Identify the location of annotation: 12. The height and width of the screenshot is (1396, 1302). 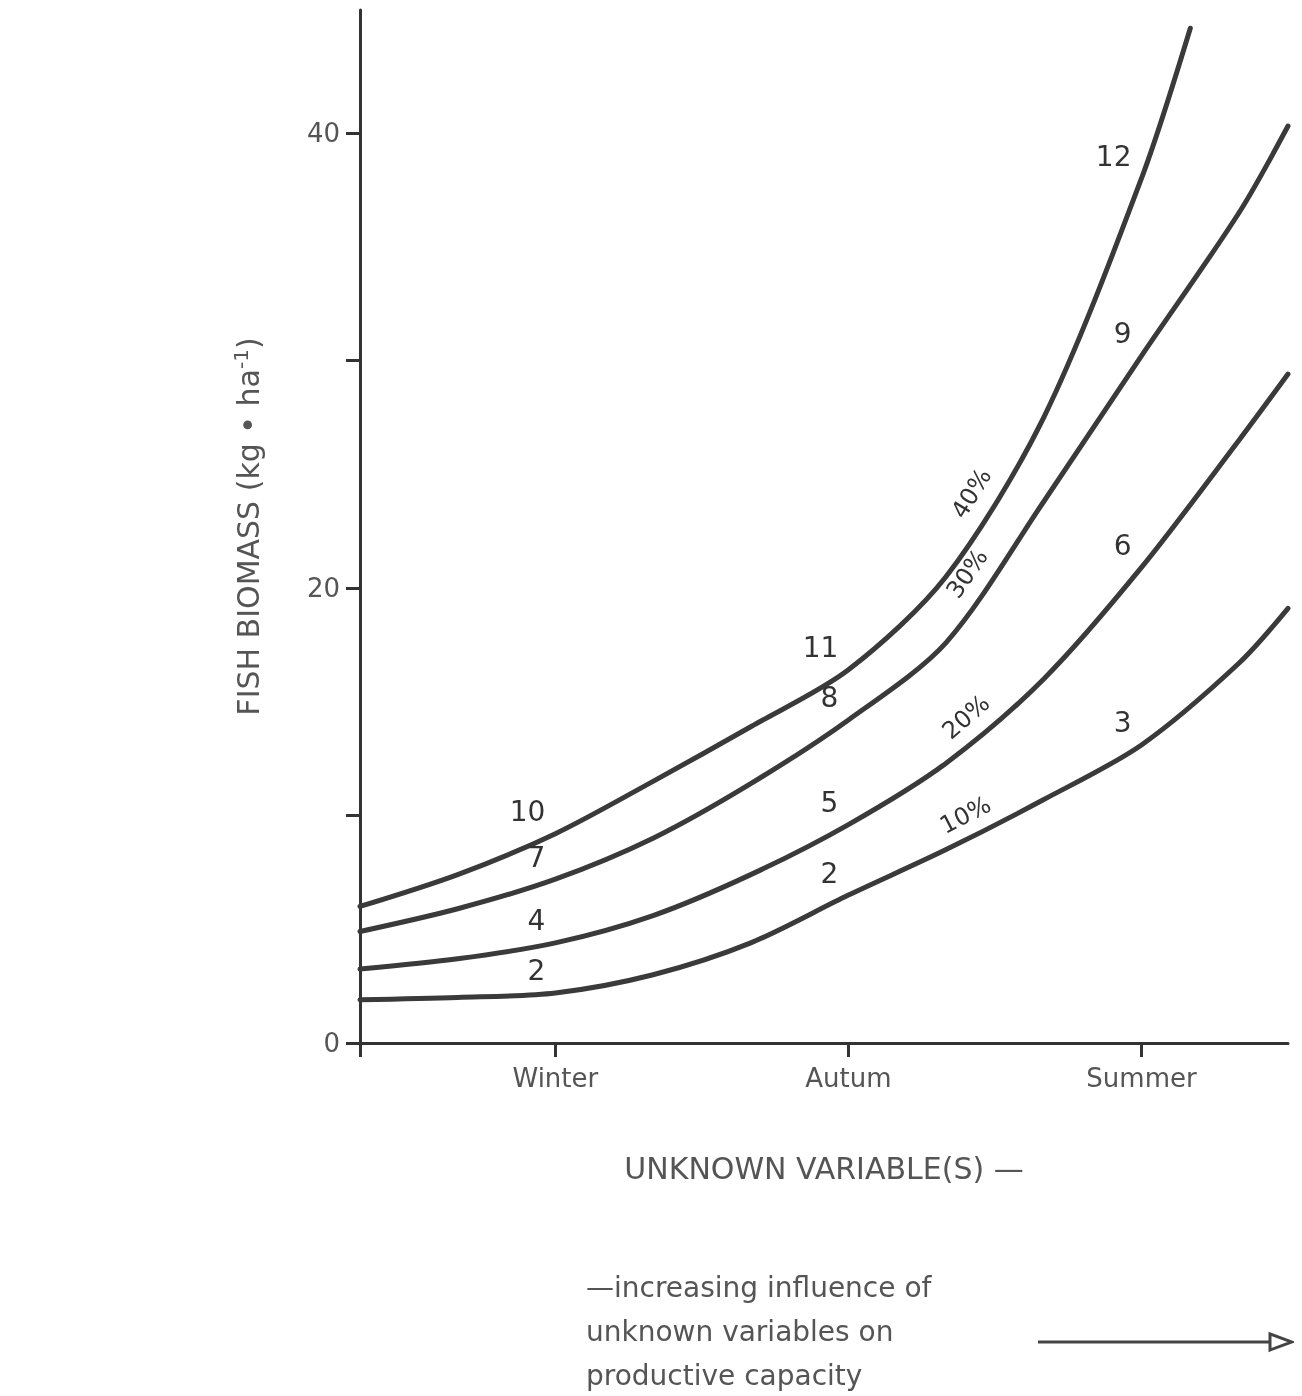
(1113, 156).